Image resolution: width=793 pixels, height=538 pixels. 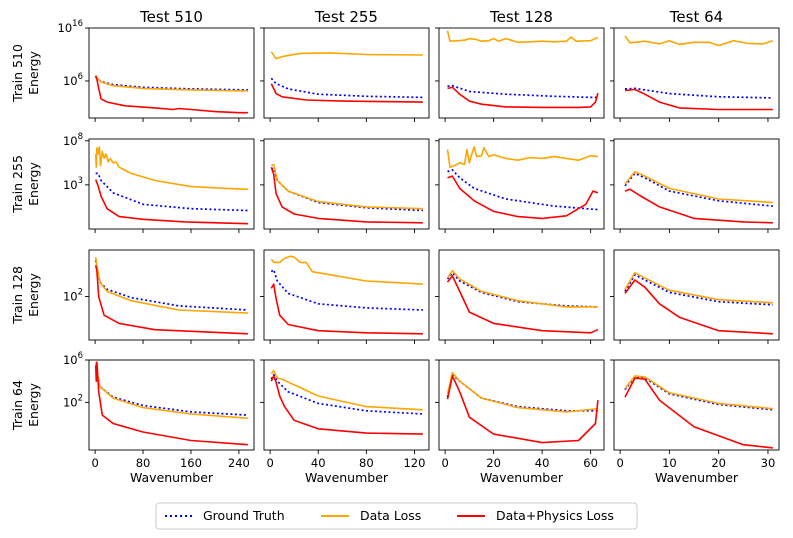 I want to click on row-label: Train 64, so click(x=17, y=405).